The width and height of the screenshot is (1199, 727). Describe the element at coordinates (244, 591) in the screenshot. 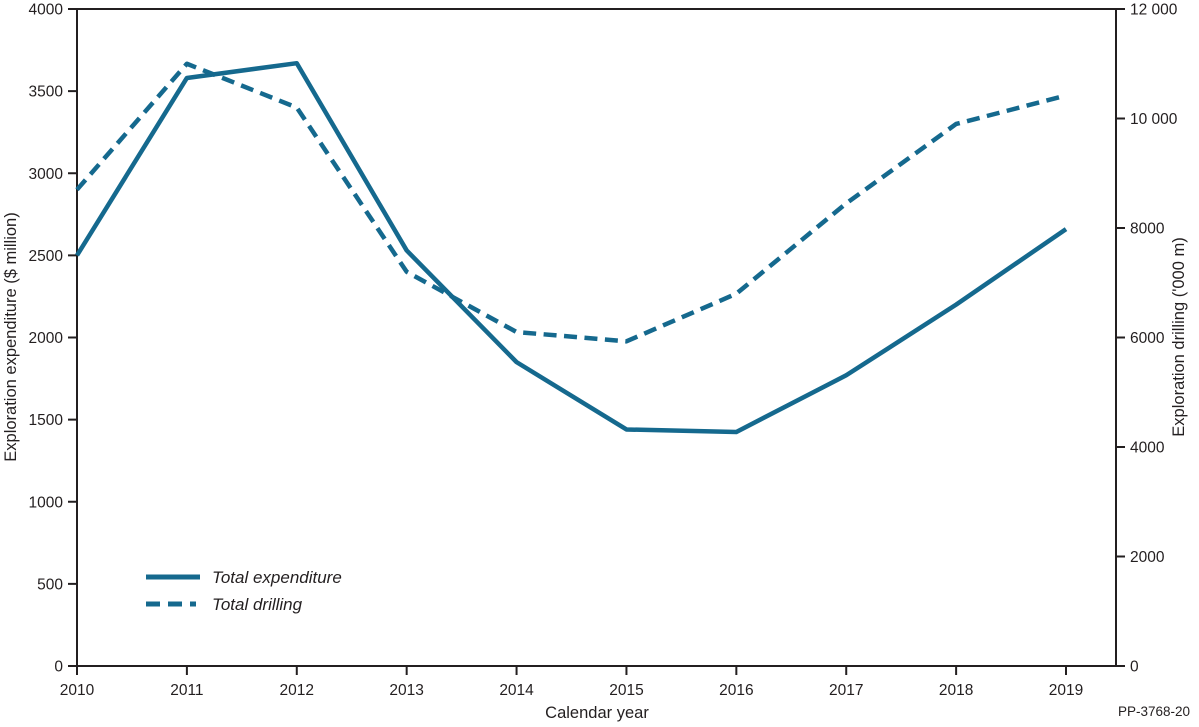

I see `legend: Total expenditure Total drilling` at that location.